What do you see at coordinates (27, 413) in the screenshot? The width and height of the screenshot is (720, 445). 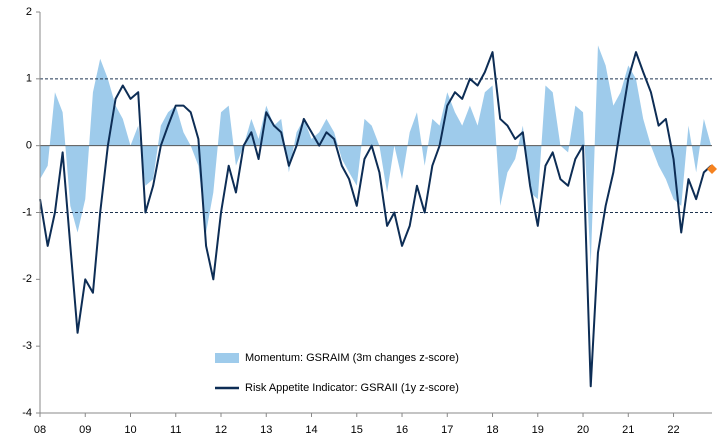 I see `y-tick-label: -4` at bounding box center [27, 413].